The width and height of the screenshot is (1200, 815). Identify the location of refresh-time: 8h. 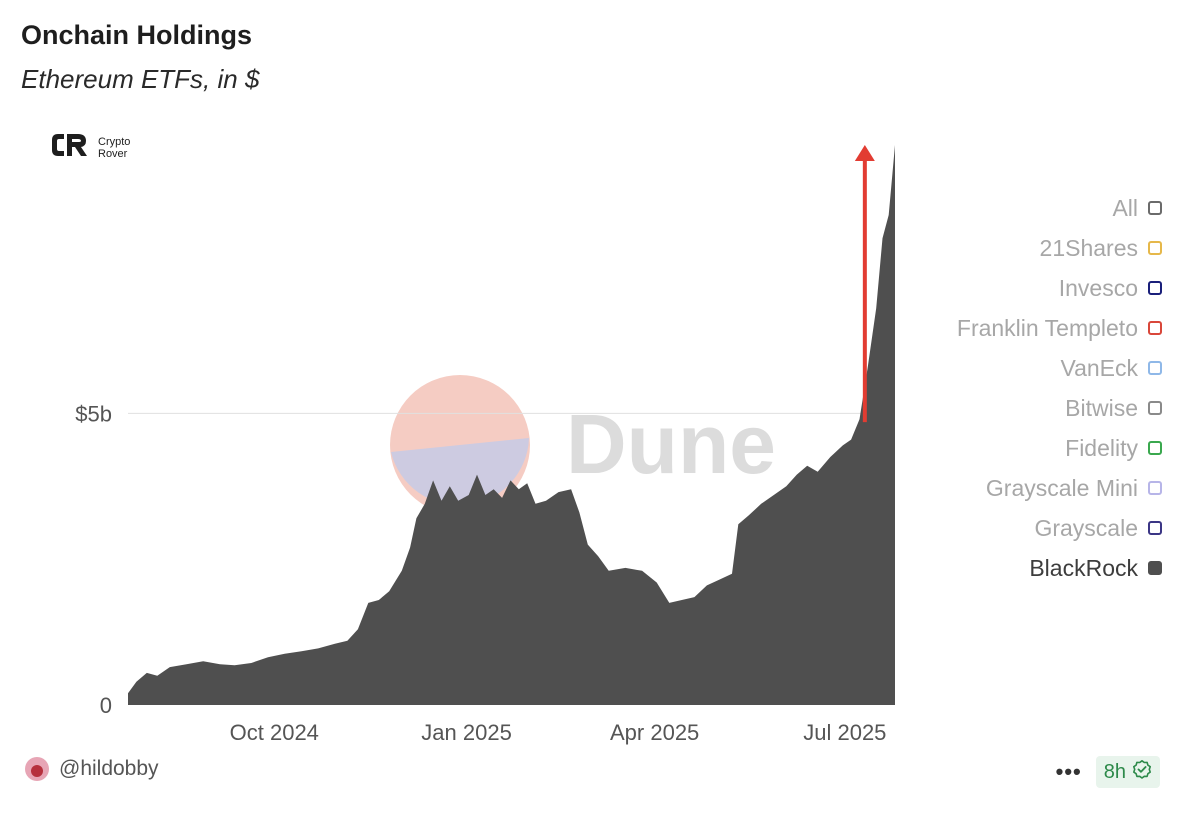
(1114, 771).